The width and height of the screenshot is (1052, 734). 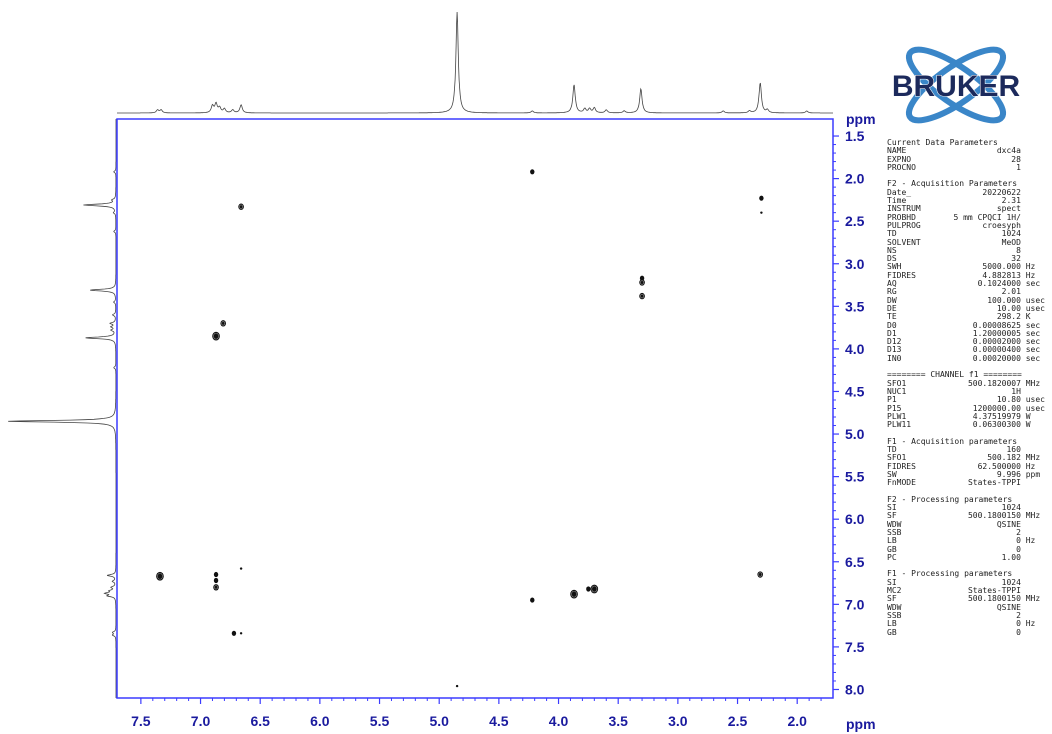 I want to click on param-key: DE, so click(x=892, y=308).